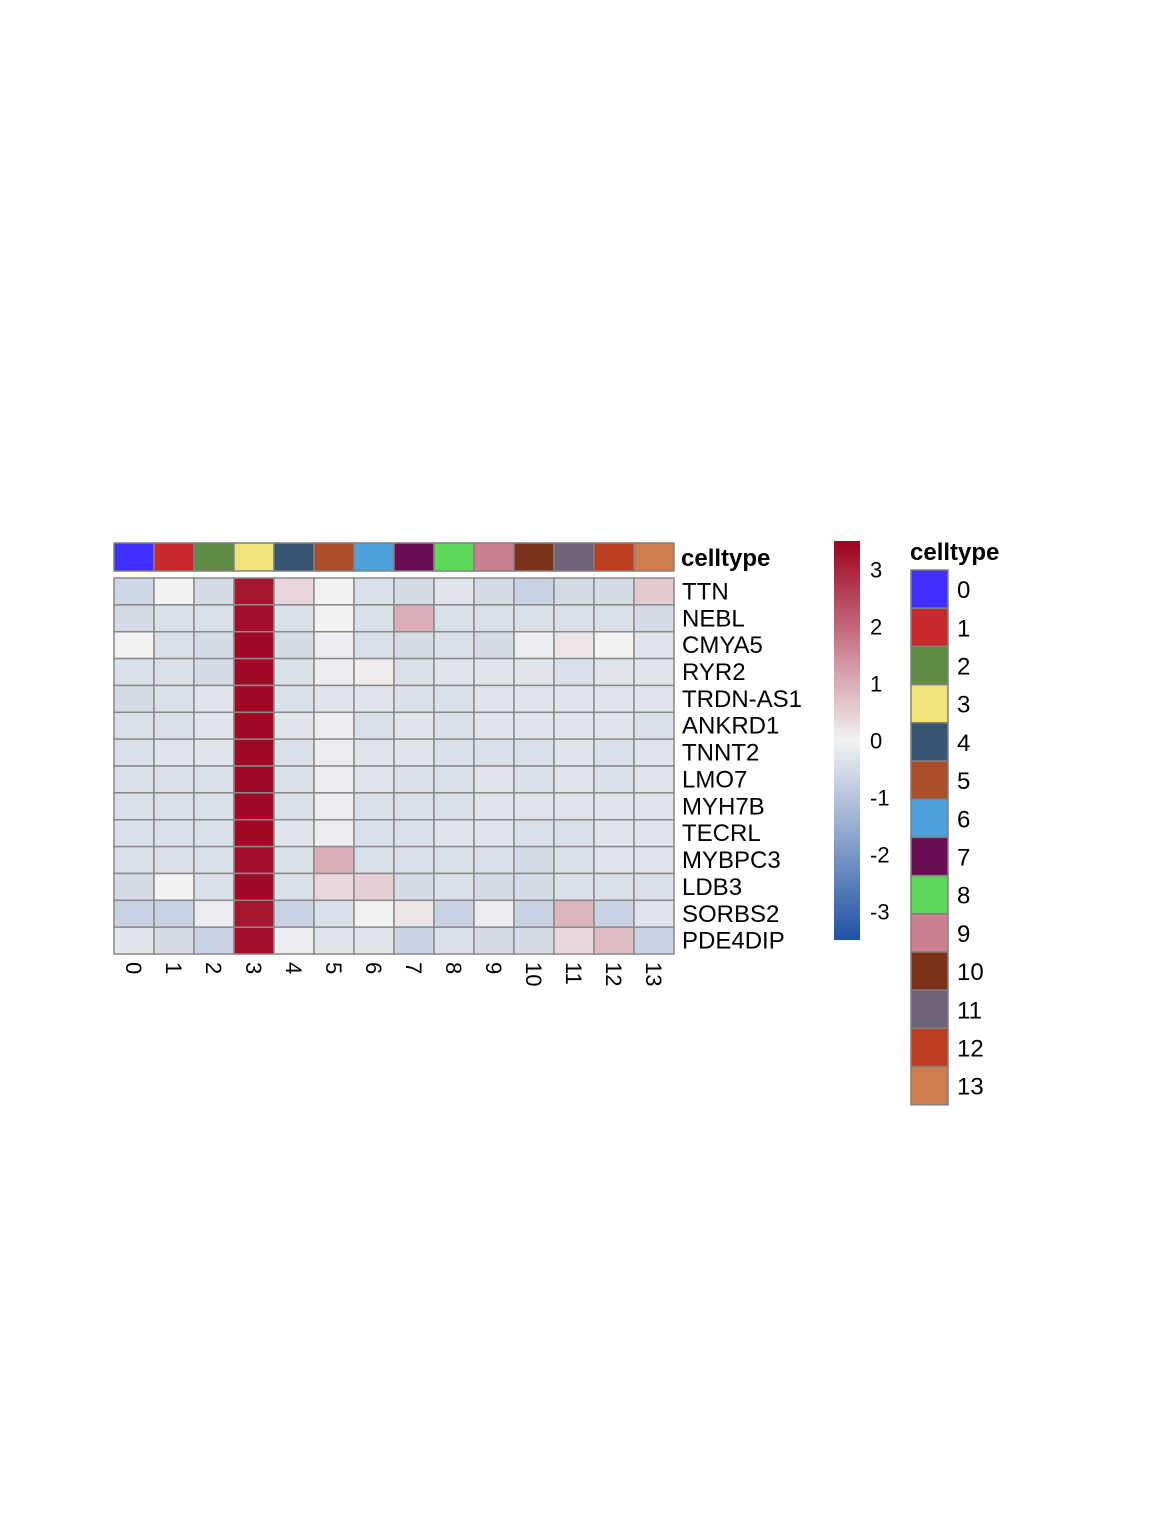 The width and height of the screenshot is (1152, 1536). What do you see at coordinates (133, 968) in the screenshot?
I see `column-label: 0` at bounding box center [133, 968].